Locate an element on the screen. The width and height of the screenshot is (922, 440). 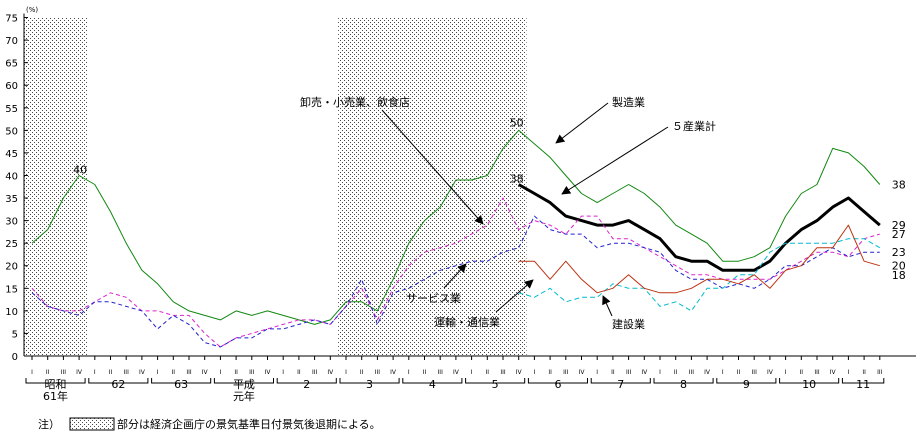
y-tick-label: 70 is located at coordinates (11, 41).